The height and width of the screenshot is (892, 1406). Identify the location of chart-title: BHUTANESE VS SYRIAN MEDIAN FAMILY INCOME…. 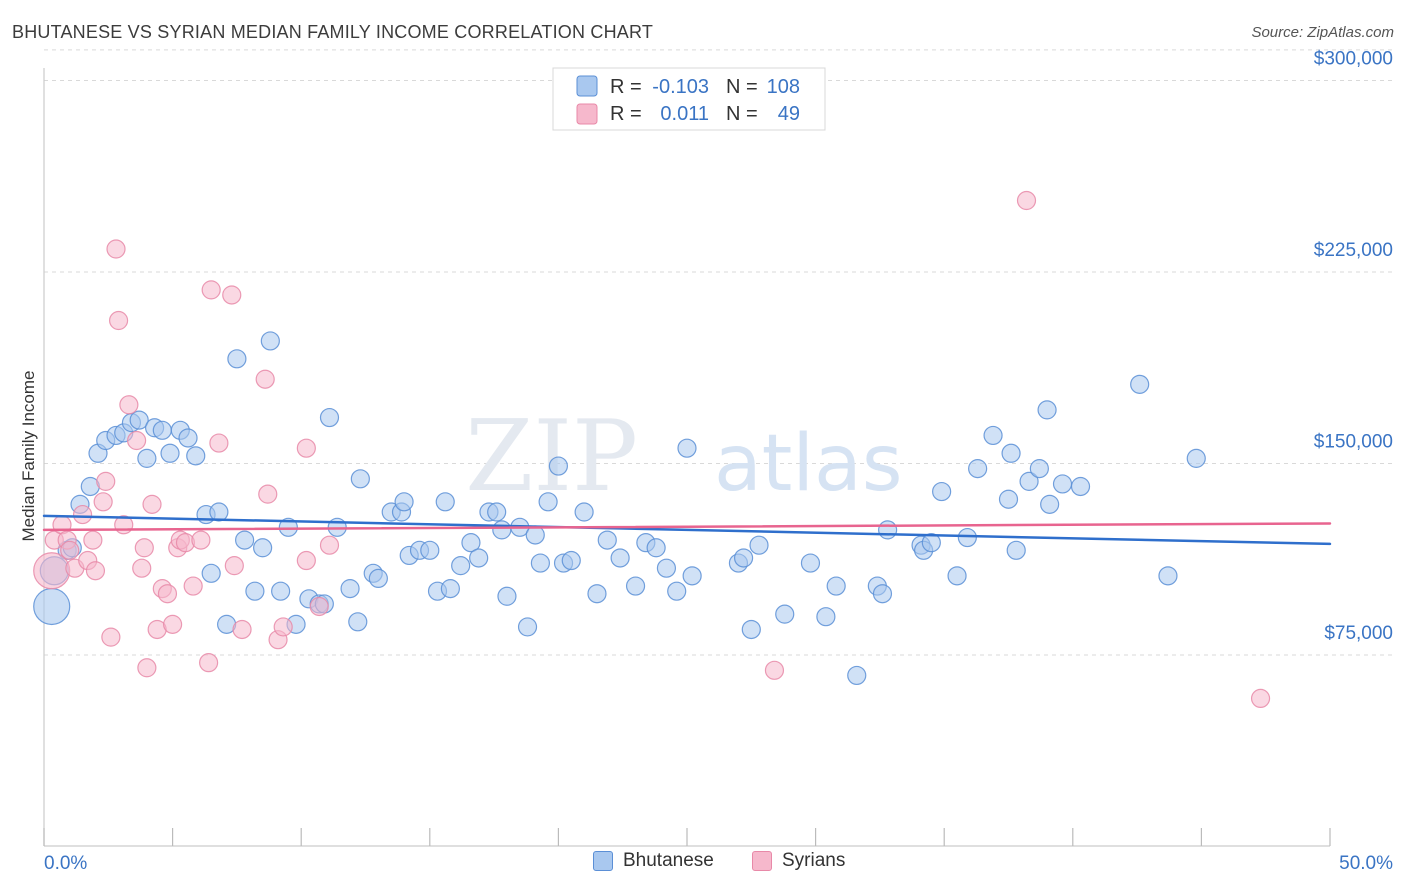
(333, 32).